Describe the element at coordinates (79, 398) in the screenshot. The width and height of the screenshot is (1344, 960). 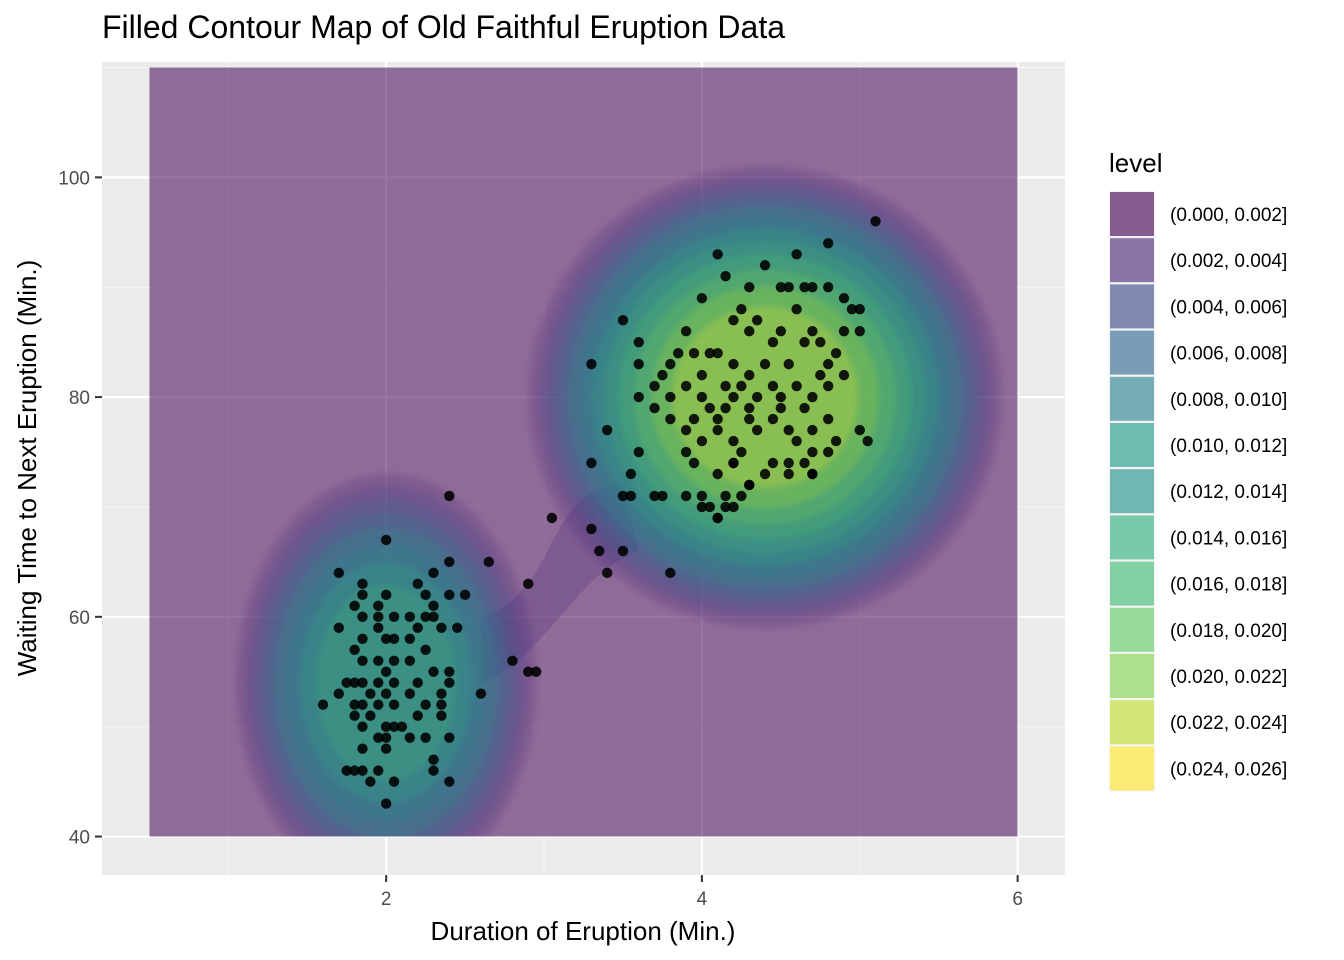
I see `y-tick-label: 80` at that location.